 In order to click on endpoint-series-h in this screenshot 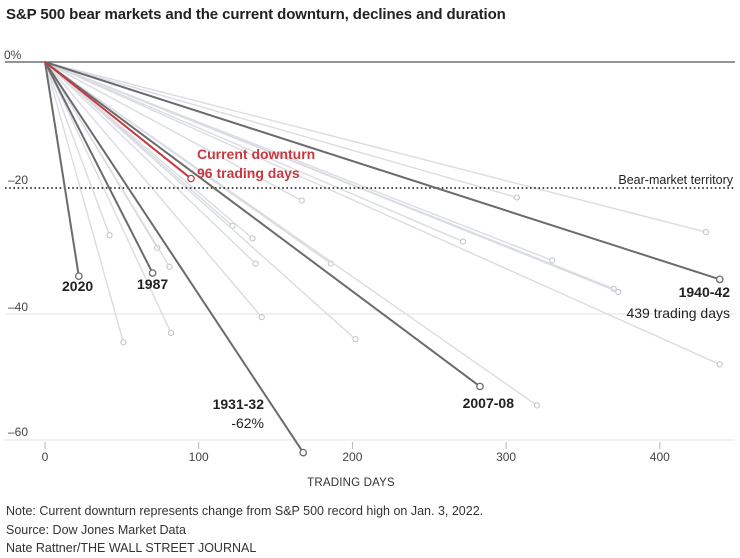, I will do `click(255, 263)`.